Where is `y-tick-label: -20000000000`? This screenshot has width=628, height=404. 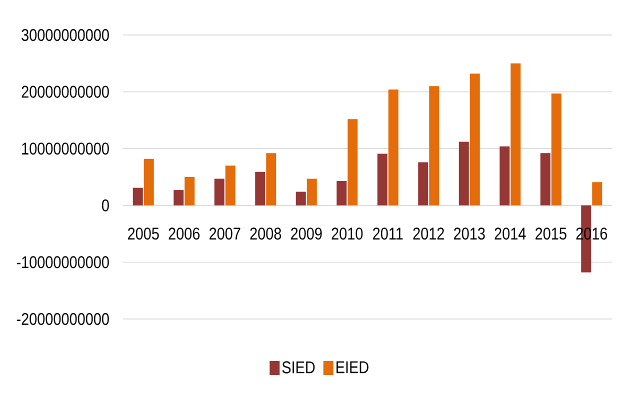 y-tick-label: -20000000000 is located at coordinates (62, 319).